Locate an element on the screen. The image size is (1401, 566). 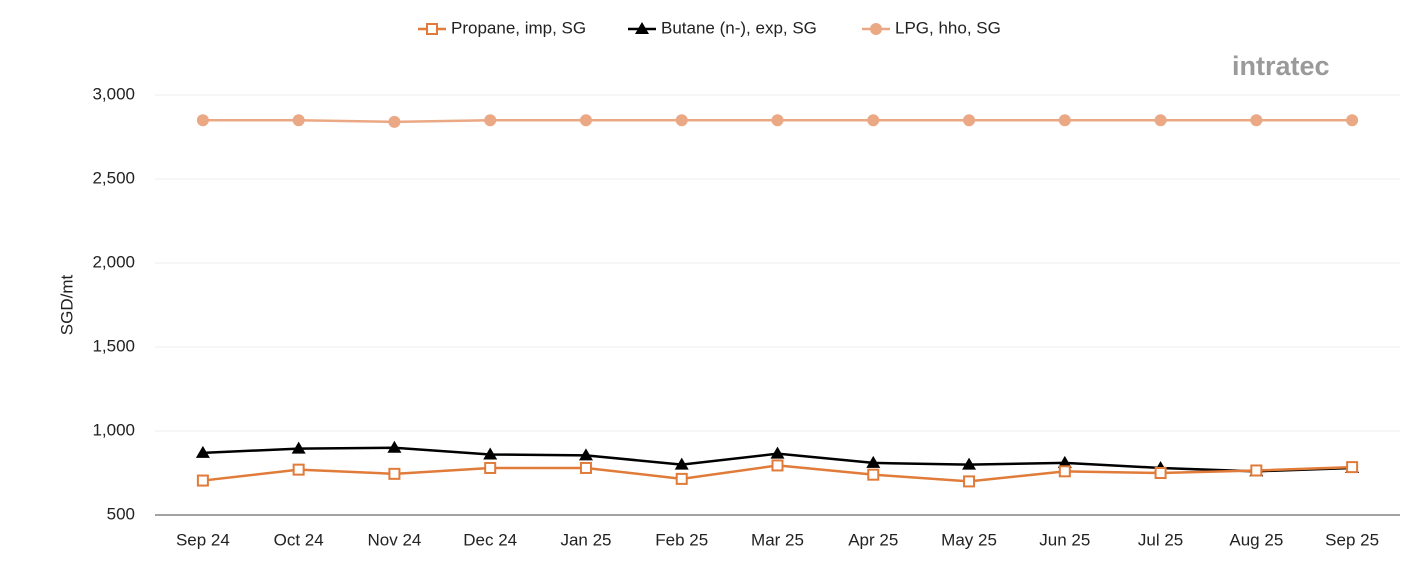
x-tick-label: Apr 25 is located at coordinates (873, 539).